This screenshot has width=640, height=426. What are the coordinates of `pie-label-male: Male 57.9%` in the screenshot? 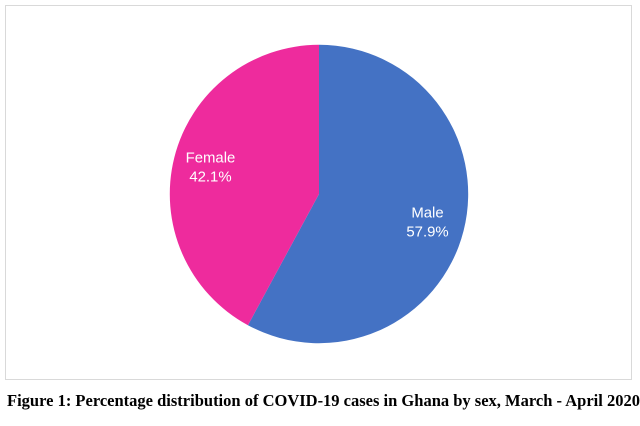 It's located at (427, 222).